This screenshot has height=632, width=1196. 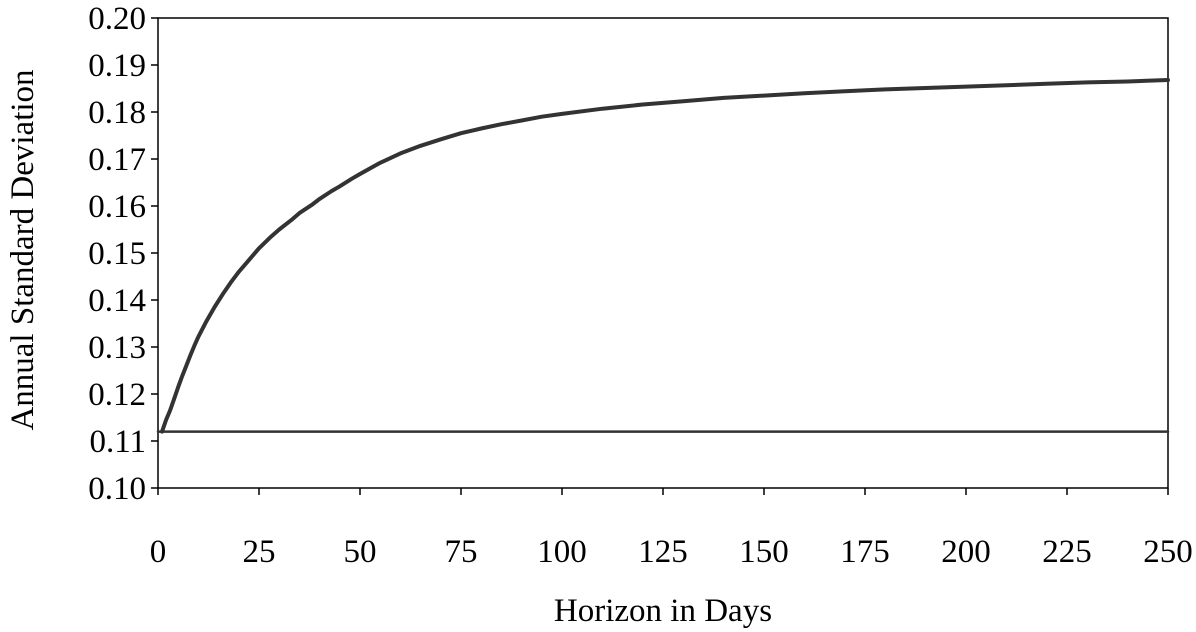 What do you see at coordinates (117, 301) in the screenshot?
I see `y-tick-label: 0.14` at bounding box center [117, 301].